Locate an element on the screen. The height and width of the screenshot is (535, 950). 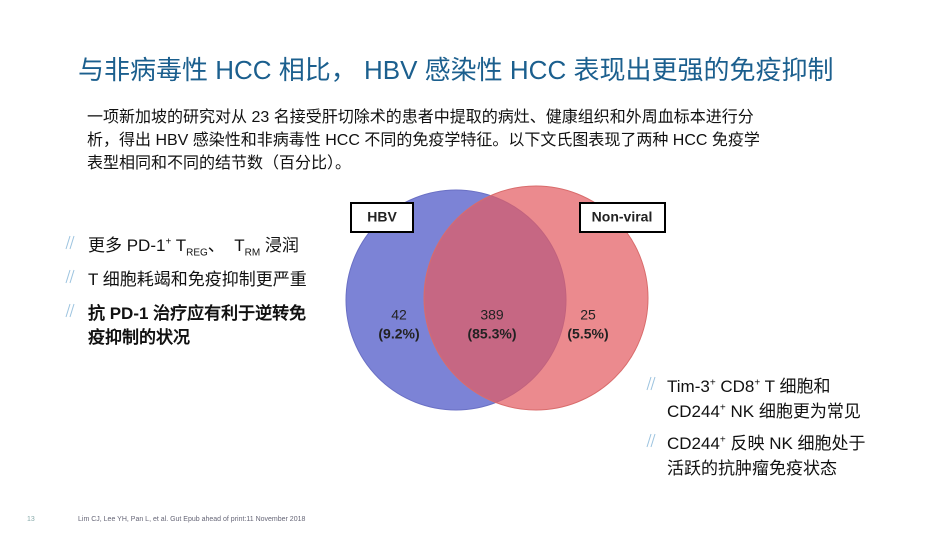
text-segment: 疫抑制的状况 is located at coordinates (139, 337).